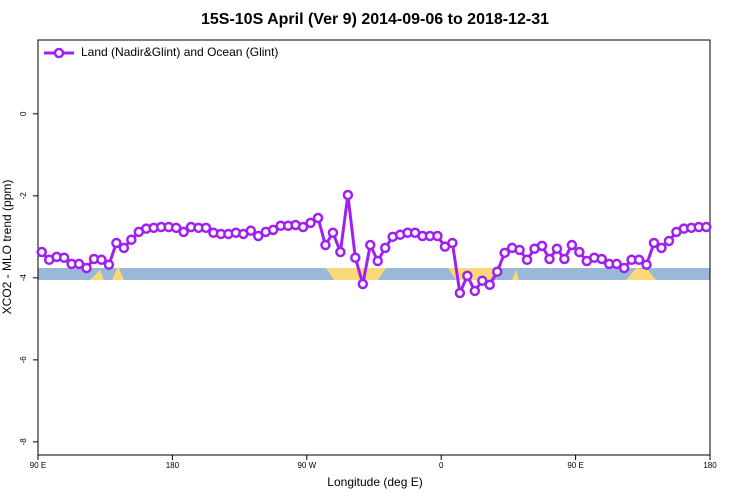 This screenshot has width=750, height=500. Describe the element at coordinates (23, 196) in the screenshot. I see `y-tick-label: -2` at that location.